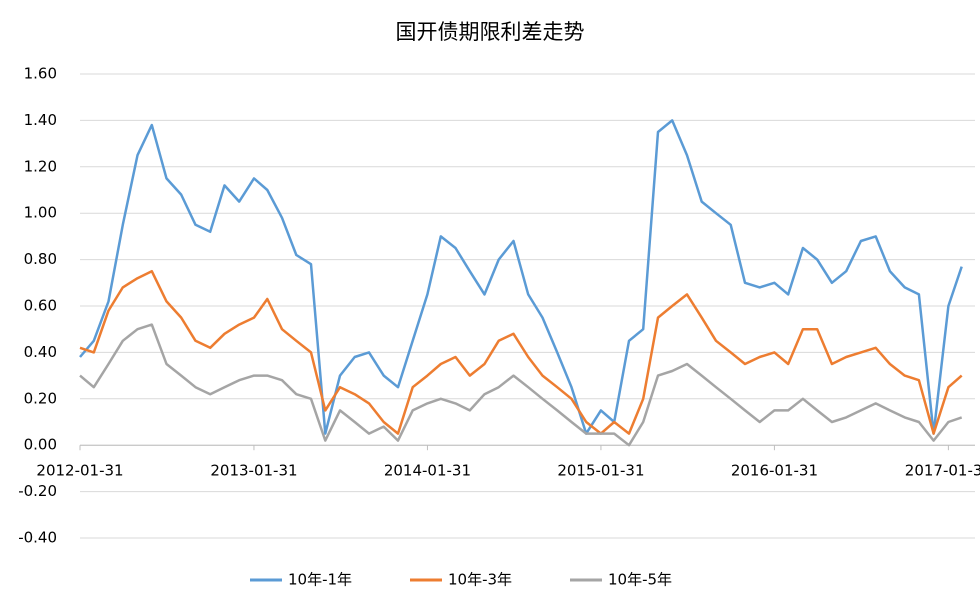  What do you see at coordinates (37, 491) in the screenshot?
I see `y-tick-label: -0.20` at bounding box center [37, 491].